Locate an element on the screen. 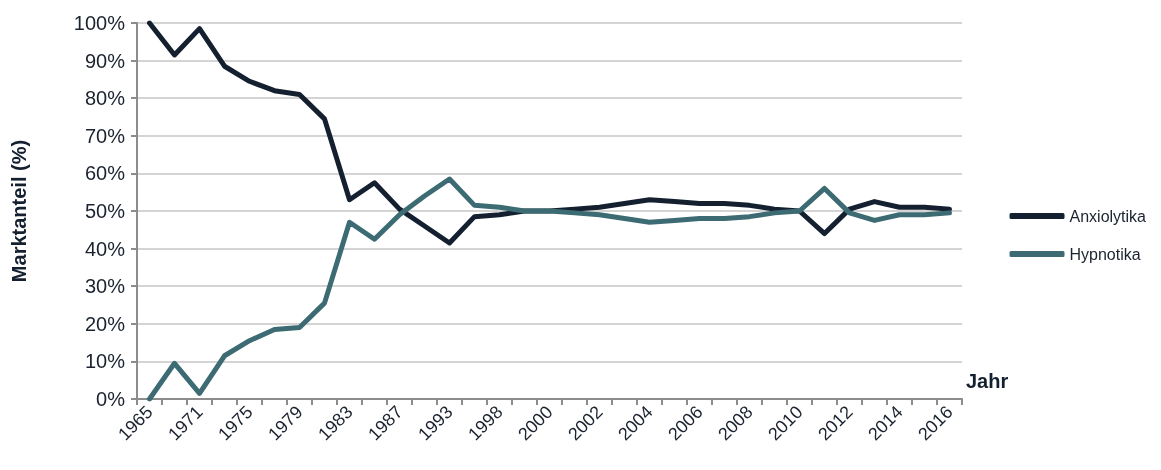 This screenshot has height=470, width=1161. y-tick-label: 90% is located at coordinates (105, 60).